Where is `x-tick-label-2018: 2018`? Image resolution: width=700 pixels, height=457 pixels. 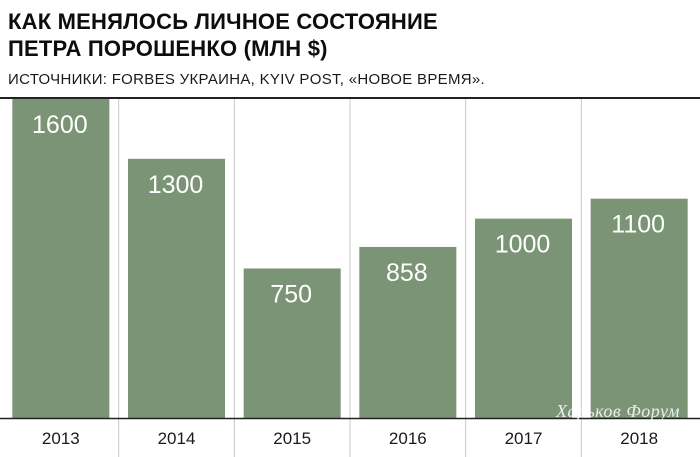 x-tick-label-2018: 2018 is located at coordinates (639, 438).